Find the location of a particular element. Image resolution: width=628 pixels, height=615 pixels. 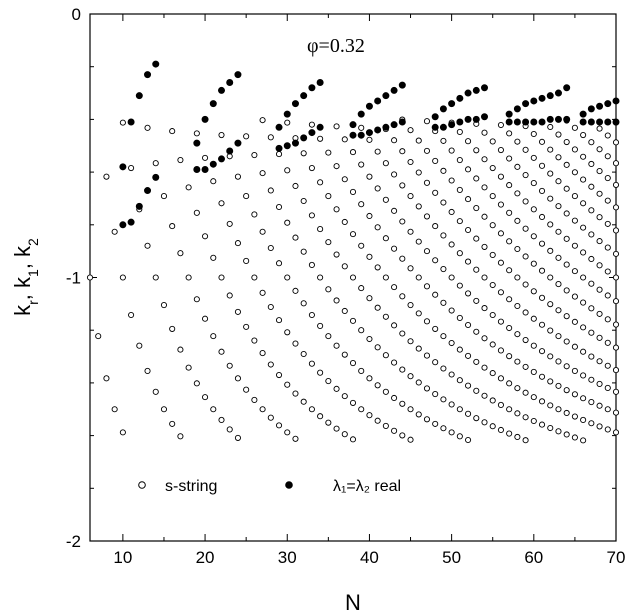

x-tick-label: 40 is located at coordinates (369, 557).